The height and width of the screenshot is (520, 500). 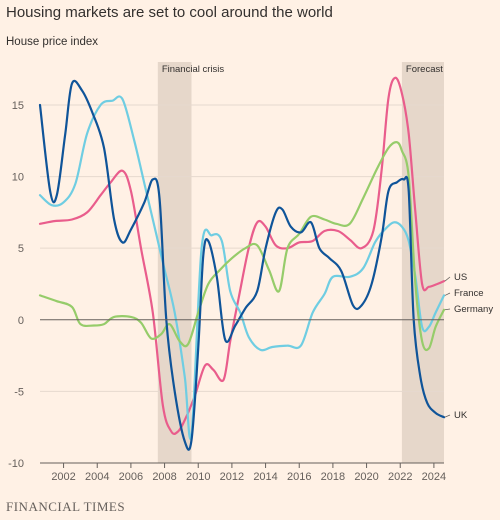 I want to click on x-tick-label: 2006, so click(x=131, y=477).